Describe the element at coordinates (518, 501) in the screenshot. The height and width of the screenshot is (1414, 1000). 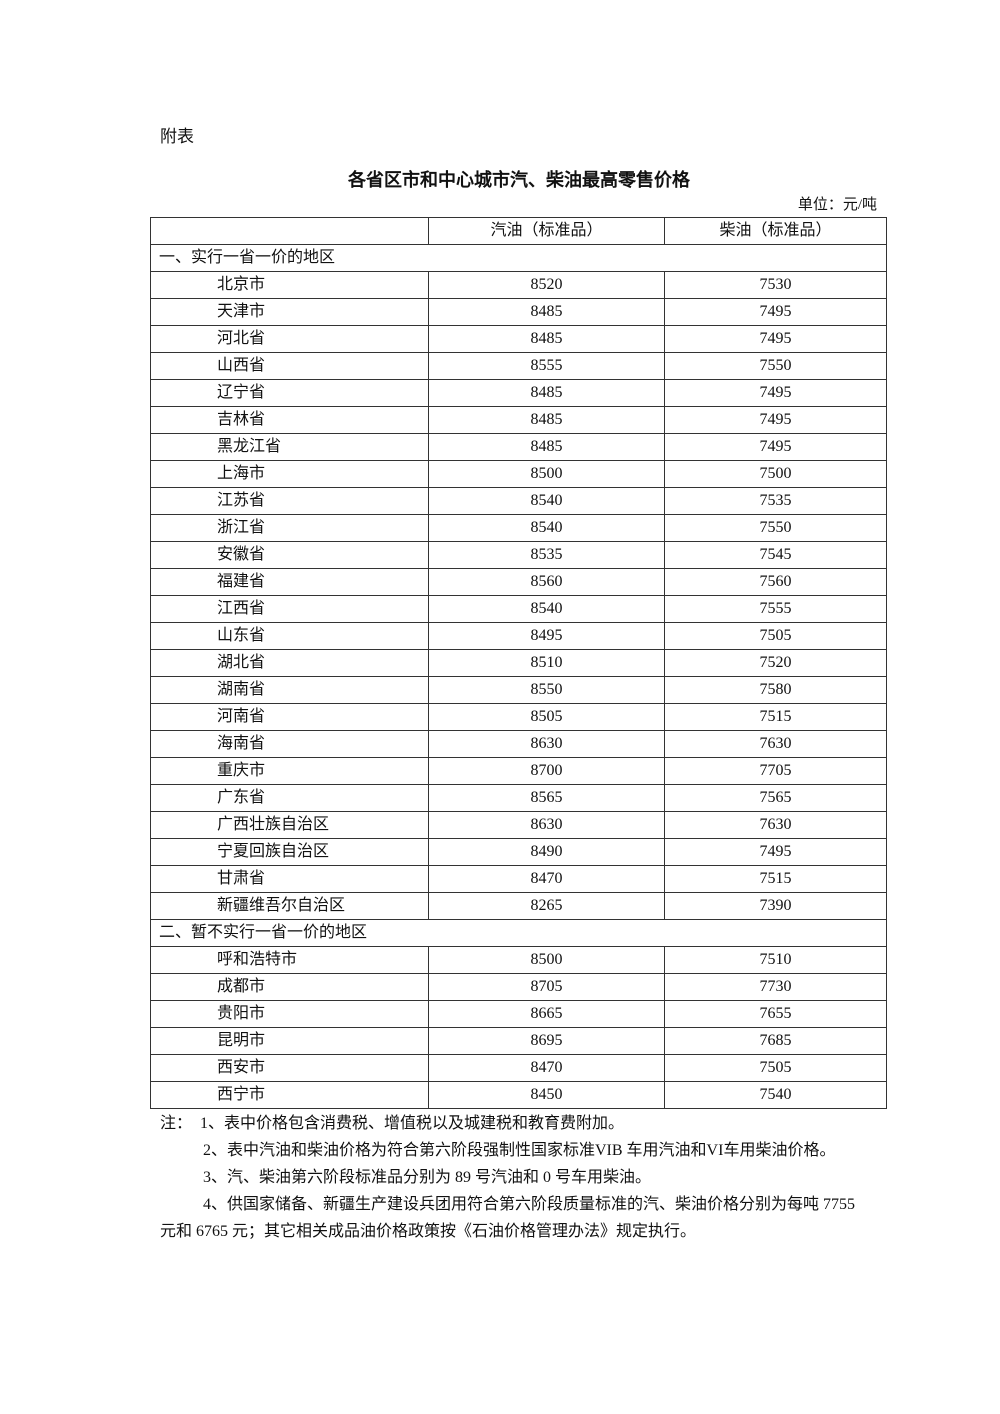
I see `table-row: 江苏省 8540 7535` at that location.